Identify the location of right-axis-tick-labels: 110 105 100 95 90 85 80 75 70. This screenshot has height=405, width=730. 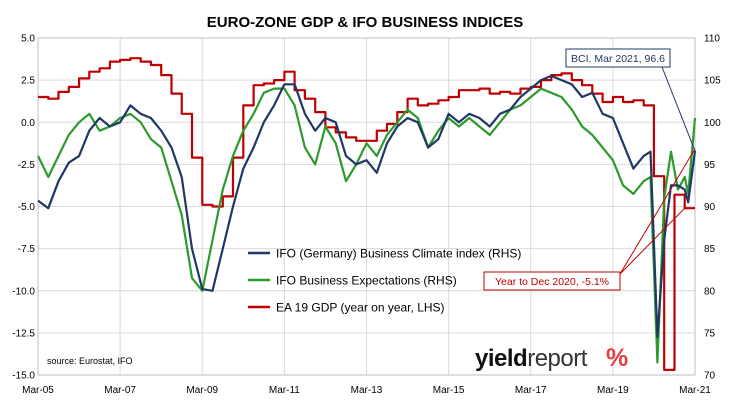
(712, 208).